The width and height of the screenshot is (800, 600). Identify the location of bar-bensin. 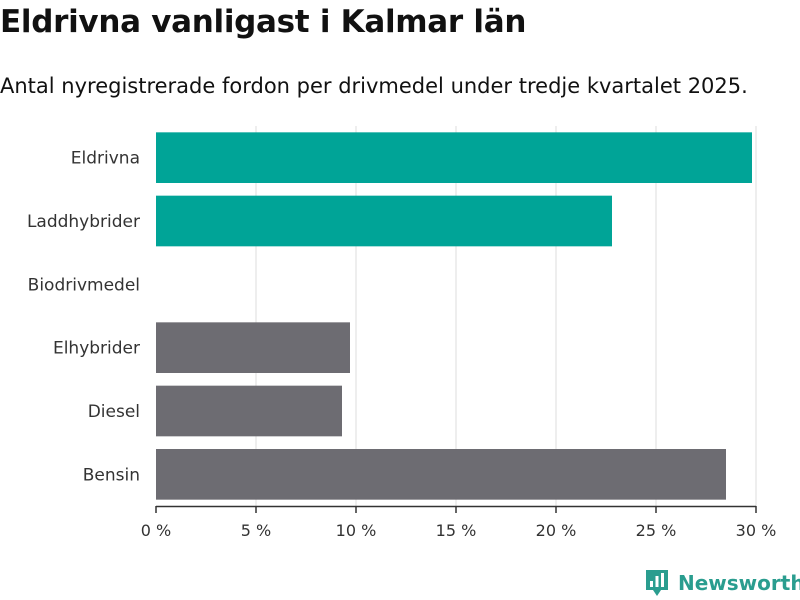
(441, 474).